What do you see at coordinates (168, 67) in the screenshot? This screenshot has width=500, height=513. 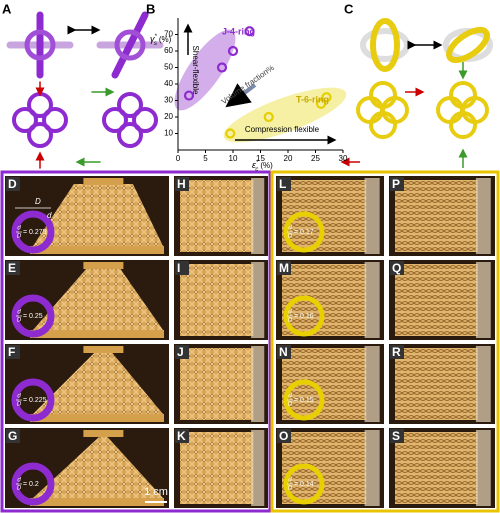 I see `y-tick-label: 50` at bounding box center [168, 67].